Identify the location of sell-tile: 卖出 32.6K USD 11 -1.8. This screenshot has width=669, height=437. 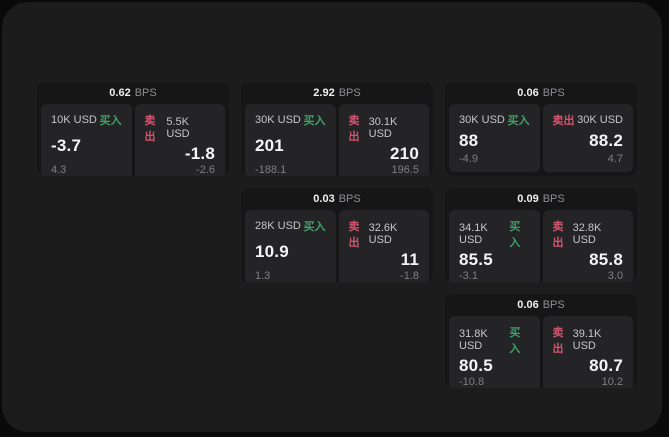
(383, 246).